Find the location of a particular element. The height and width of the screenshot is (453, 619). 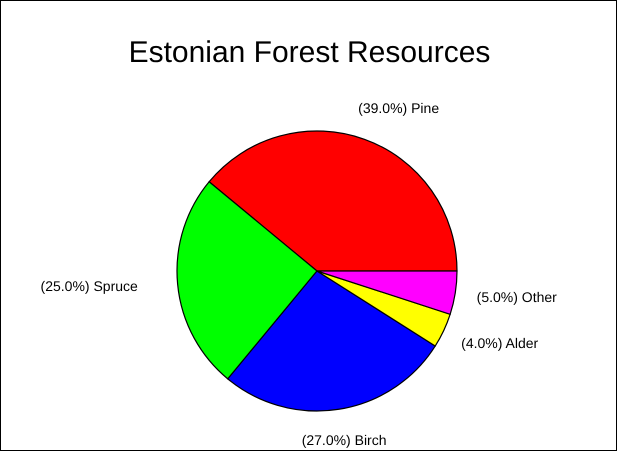

slice-label: (5.0%) Other is located at coordinates (517, 296).